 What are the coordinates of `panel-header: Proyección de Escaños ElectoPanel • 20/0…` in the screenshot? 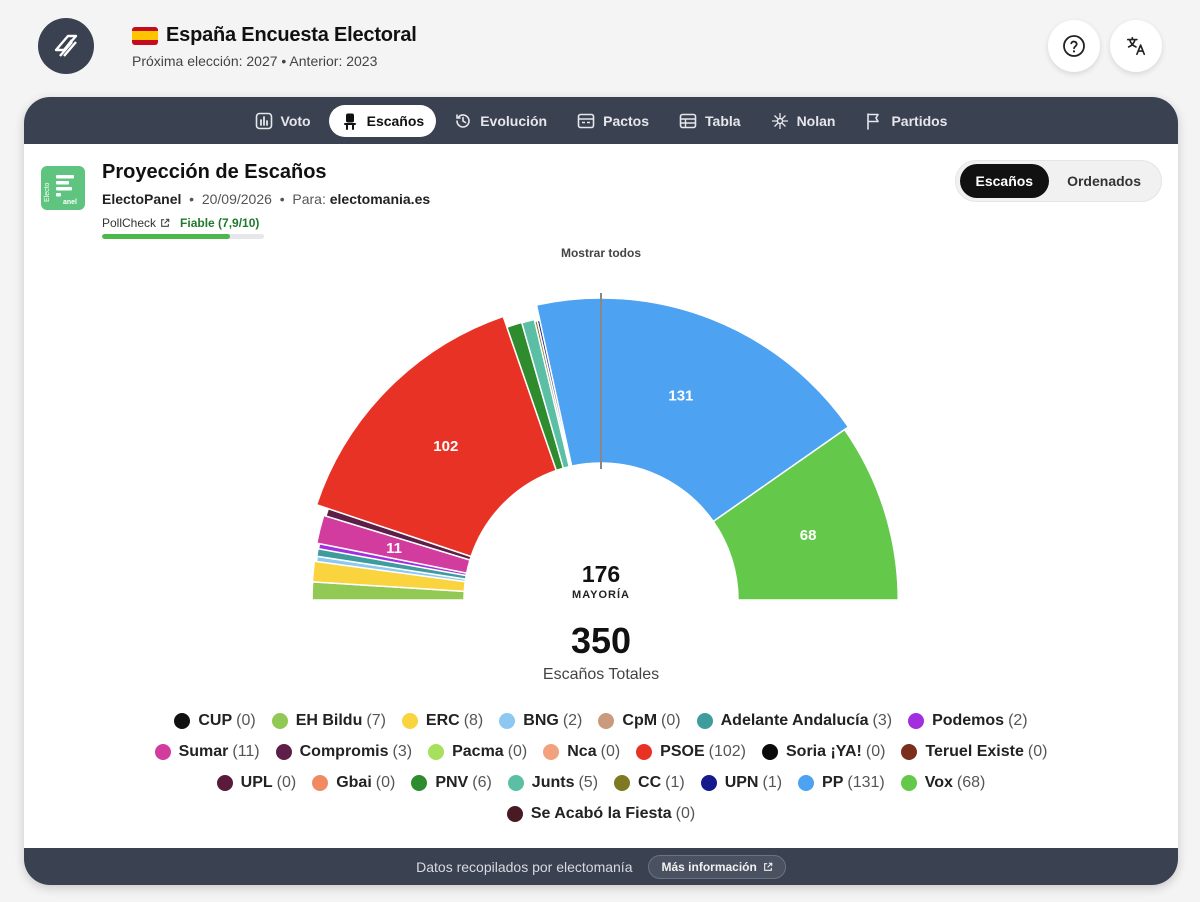 It's located at (266, 200).